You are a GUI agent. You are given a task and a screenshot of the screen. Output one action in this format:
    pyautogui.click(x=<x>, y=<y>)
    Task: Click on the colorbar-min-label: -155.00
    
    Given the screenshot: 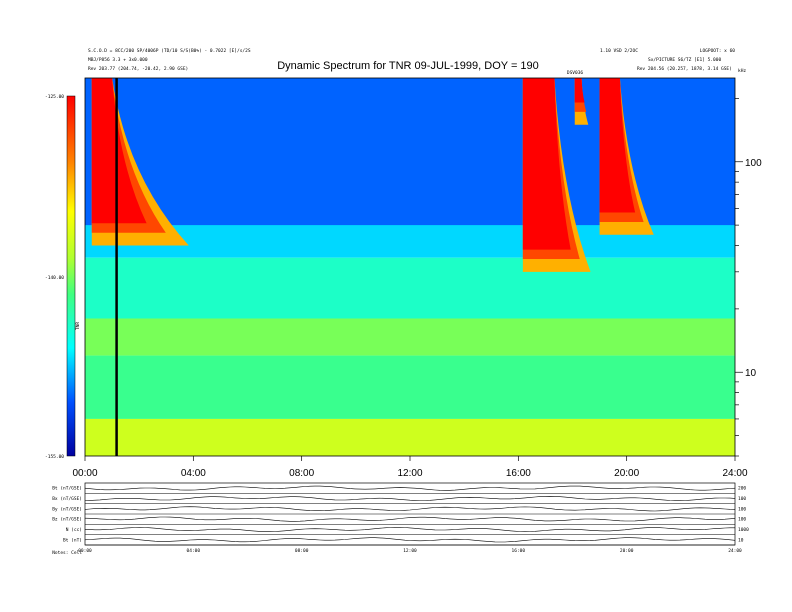 What is the action you would take?
    pyautogui.click(x=54, y=457)
    